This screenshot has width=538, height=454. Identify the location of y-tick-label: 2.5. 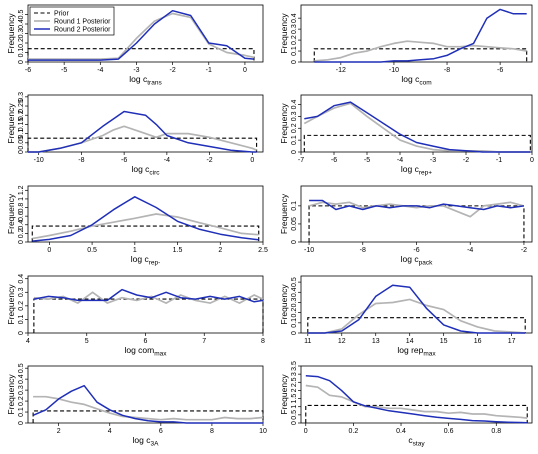
(294, 382).